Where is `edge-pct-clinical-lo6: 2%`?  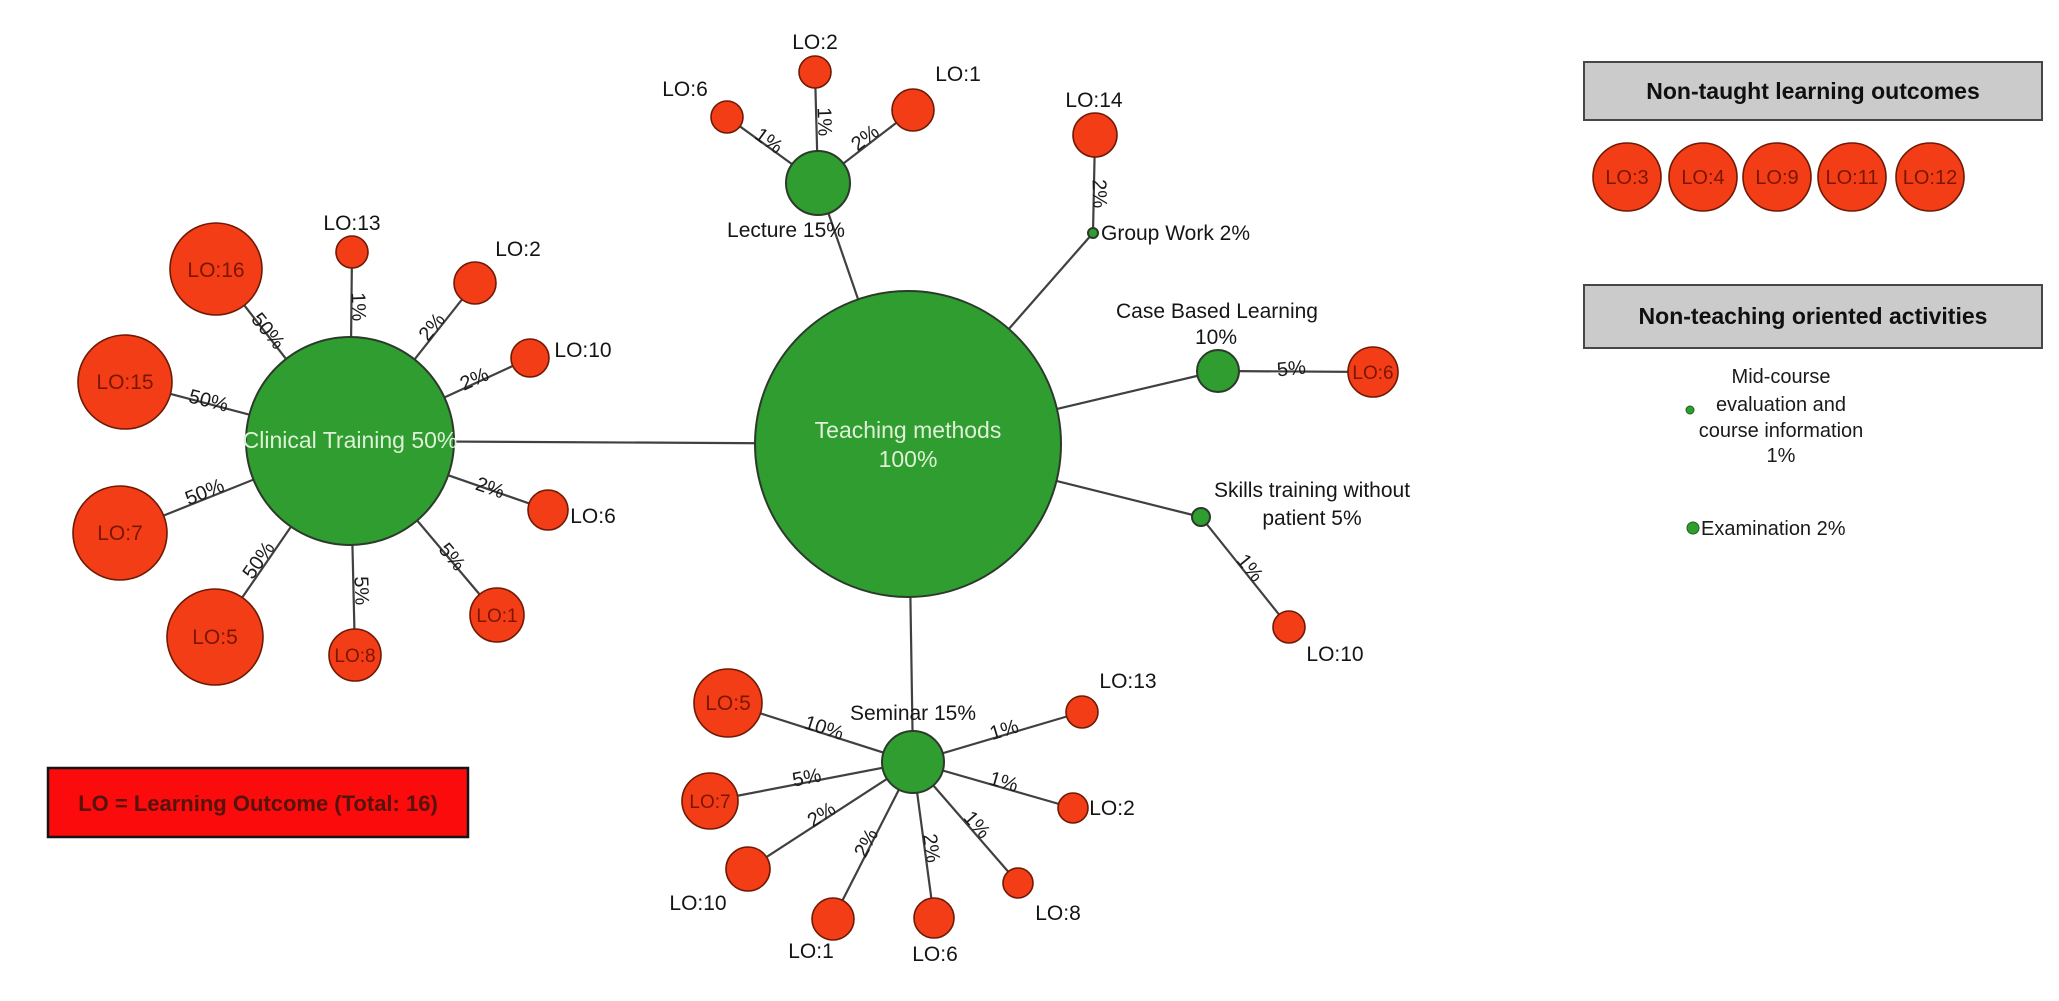 edge-pct-clinical-lo6: 2% is located at coordinates (490, 488).